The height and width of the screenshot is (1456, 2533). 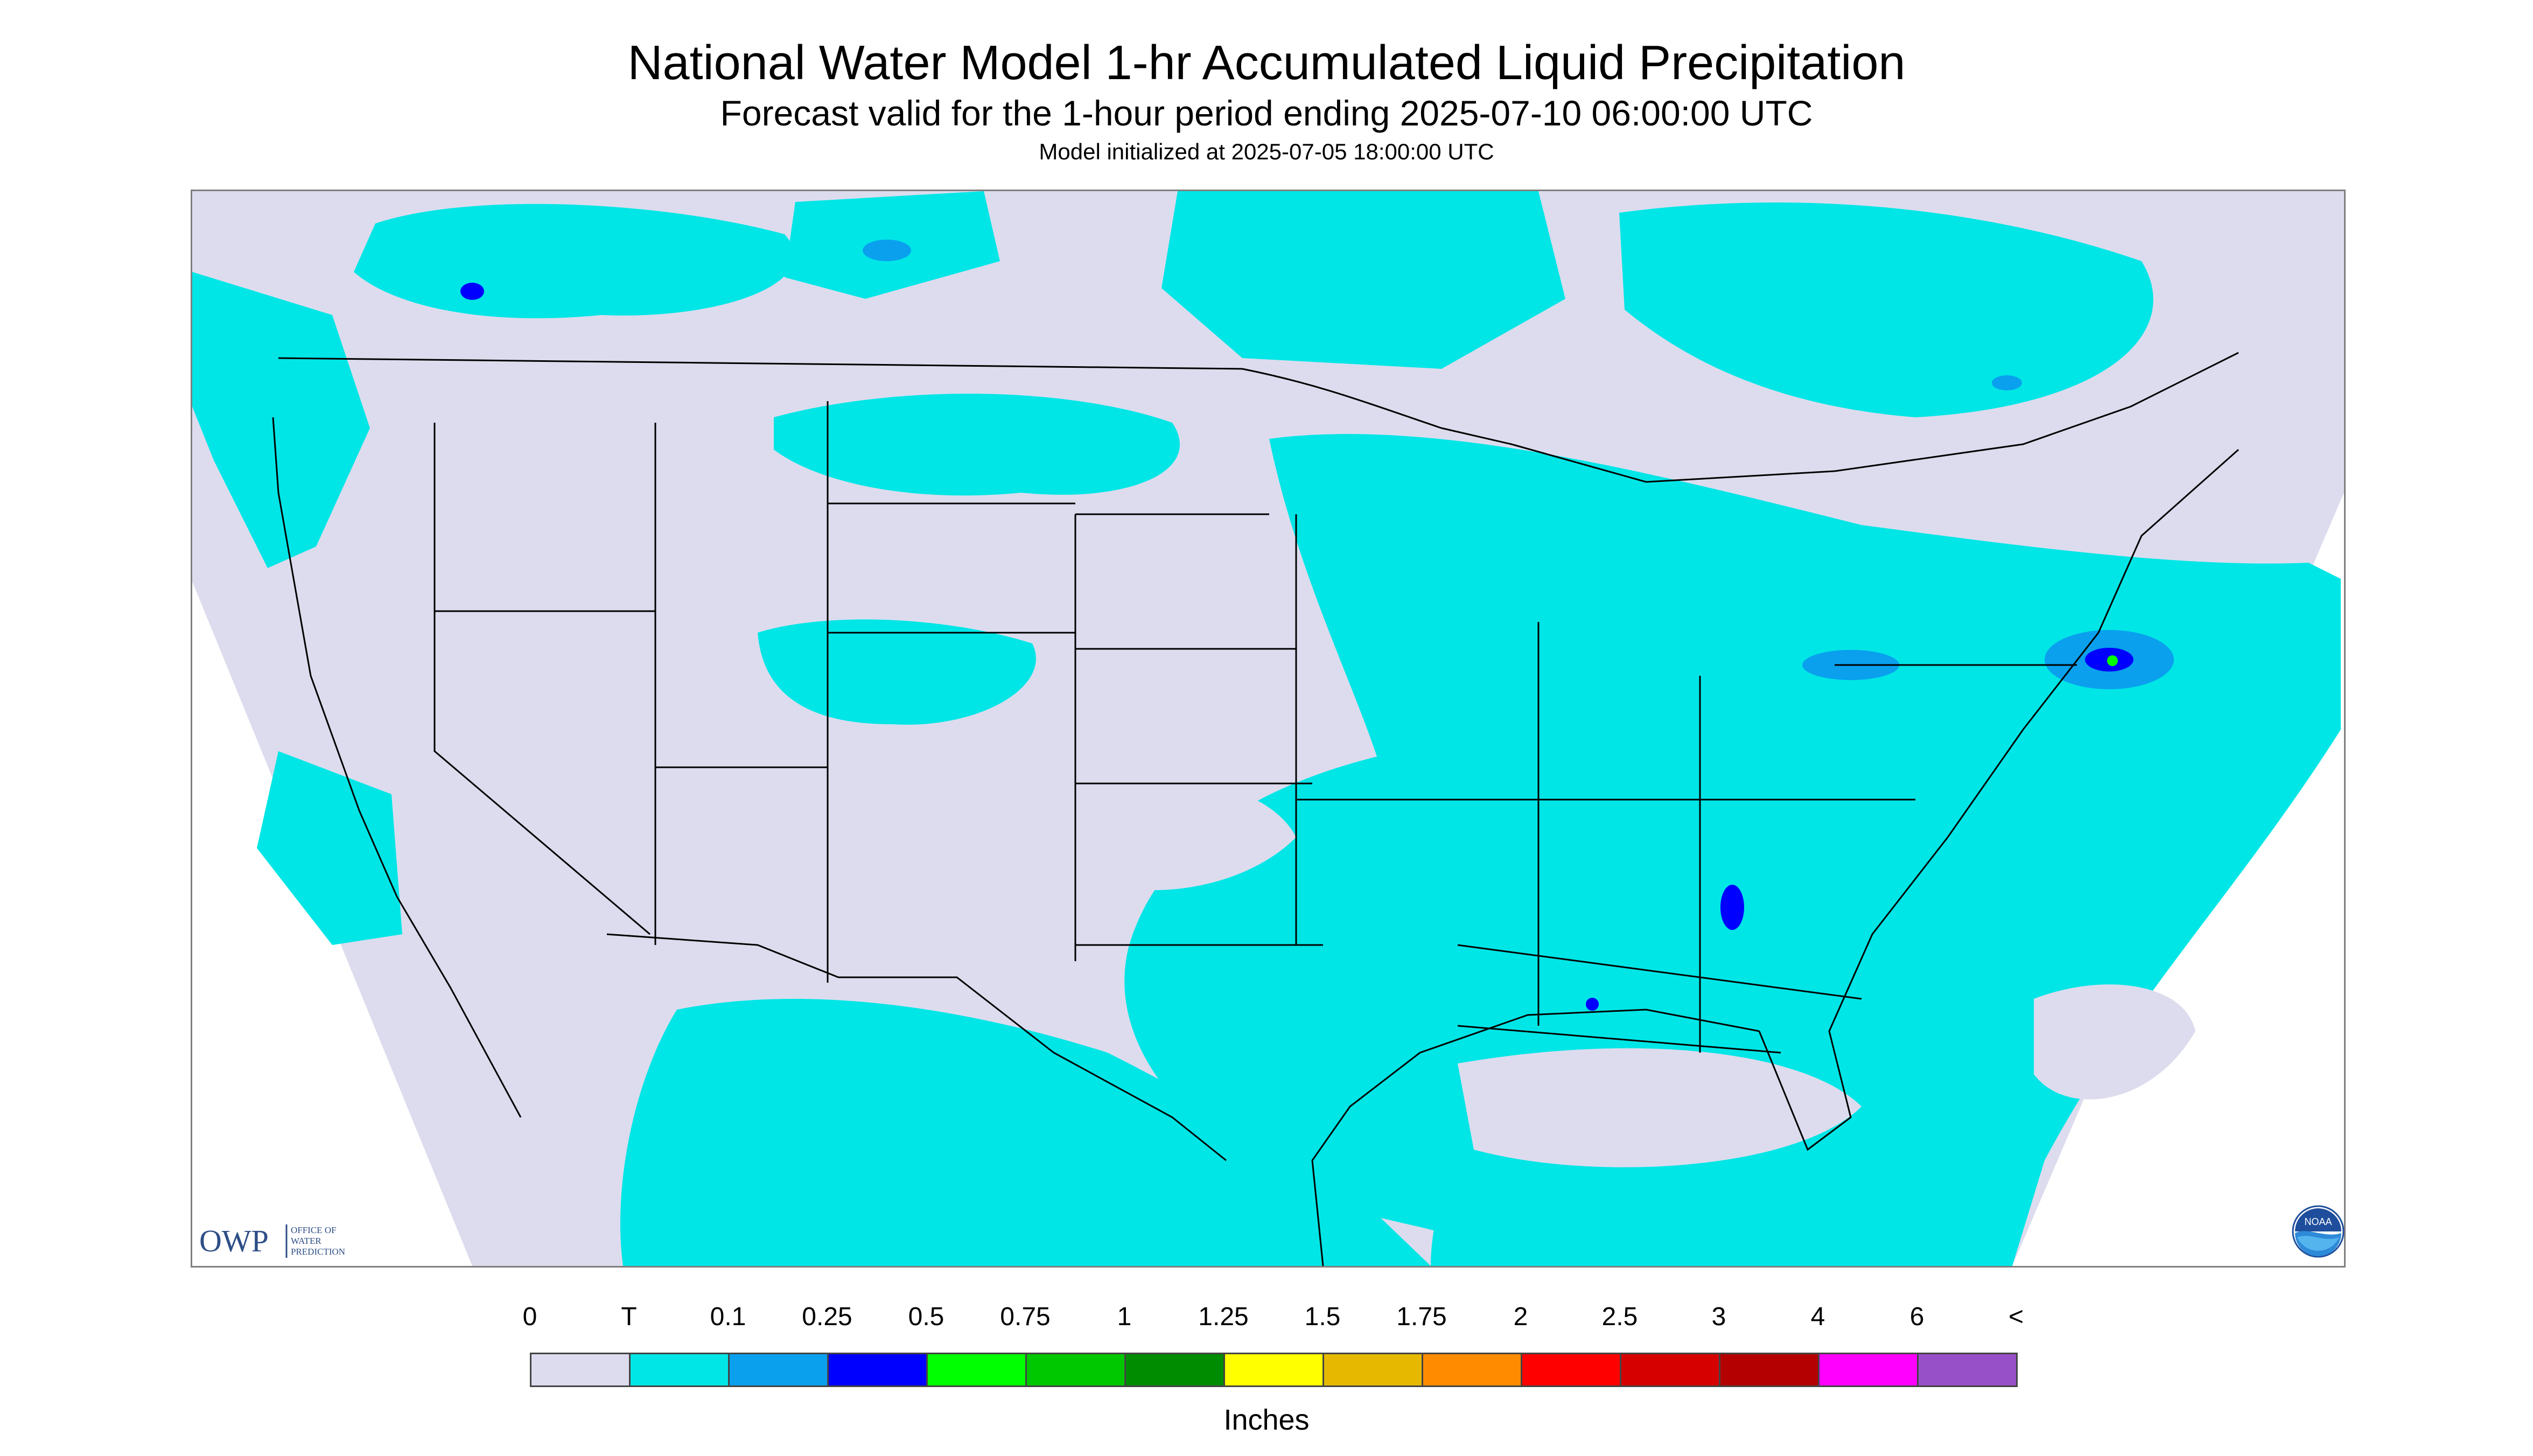 I want to click on precip-area-west-coast-offshore, so click(x=329, y=848).